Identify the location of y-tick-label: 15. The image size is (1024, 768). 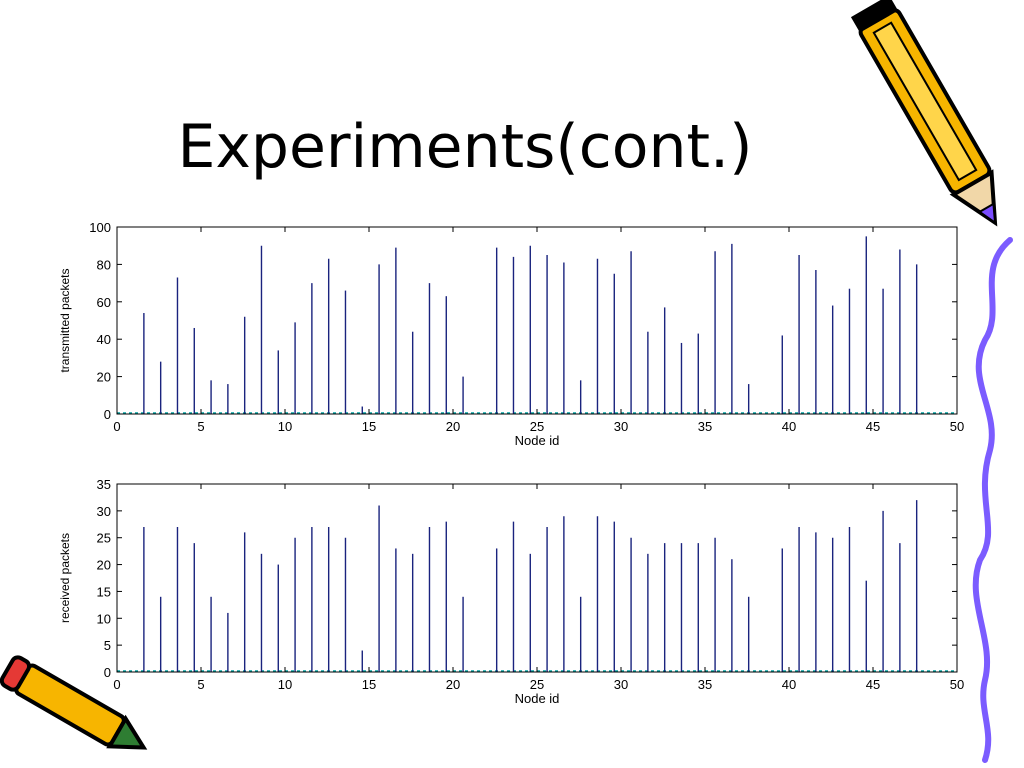
(104, 591).